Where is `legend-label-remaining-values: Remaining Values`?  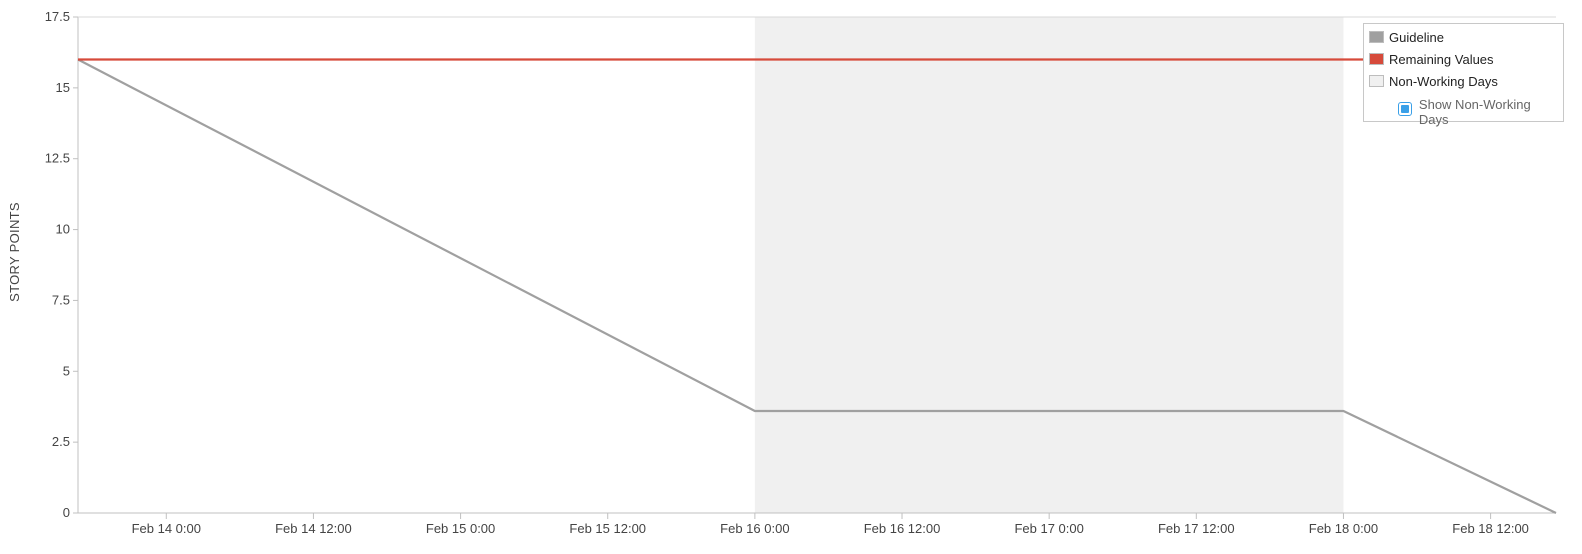 legend-label-remaining-values: Remaining Values is located at coordinates (1441, 59).